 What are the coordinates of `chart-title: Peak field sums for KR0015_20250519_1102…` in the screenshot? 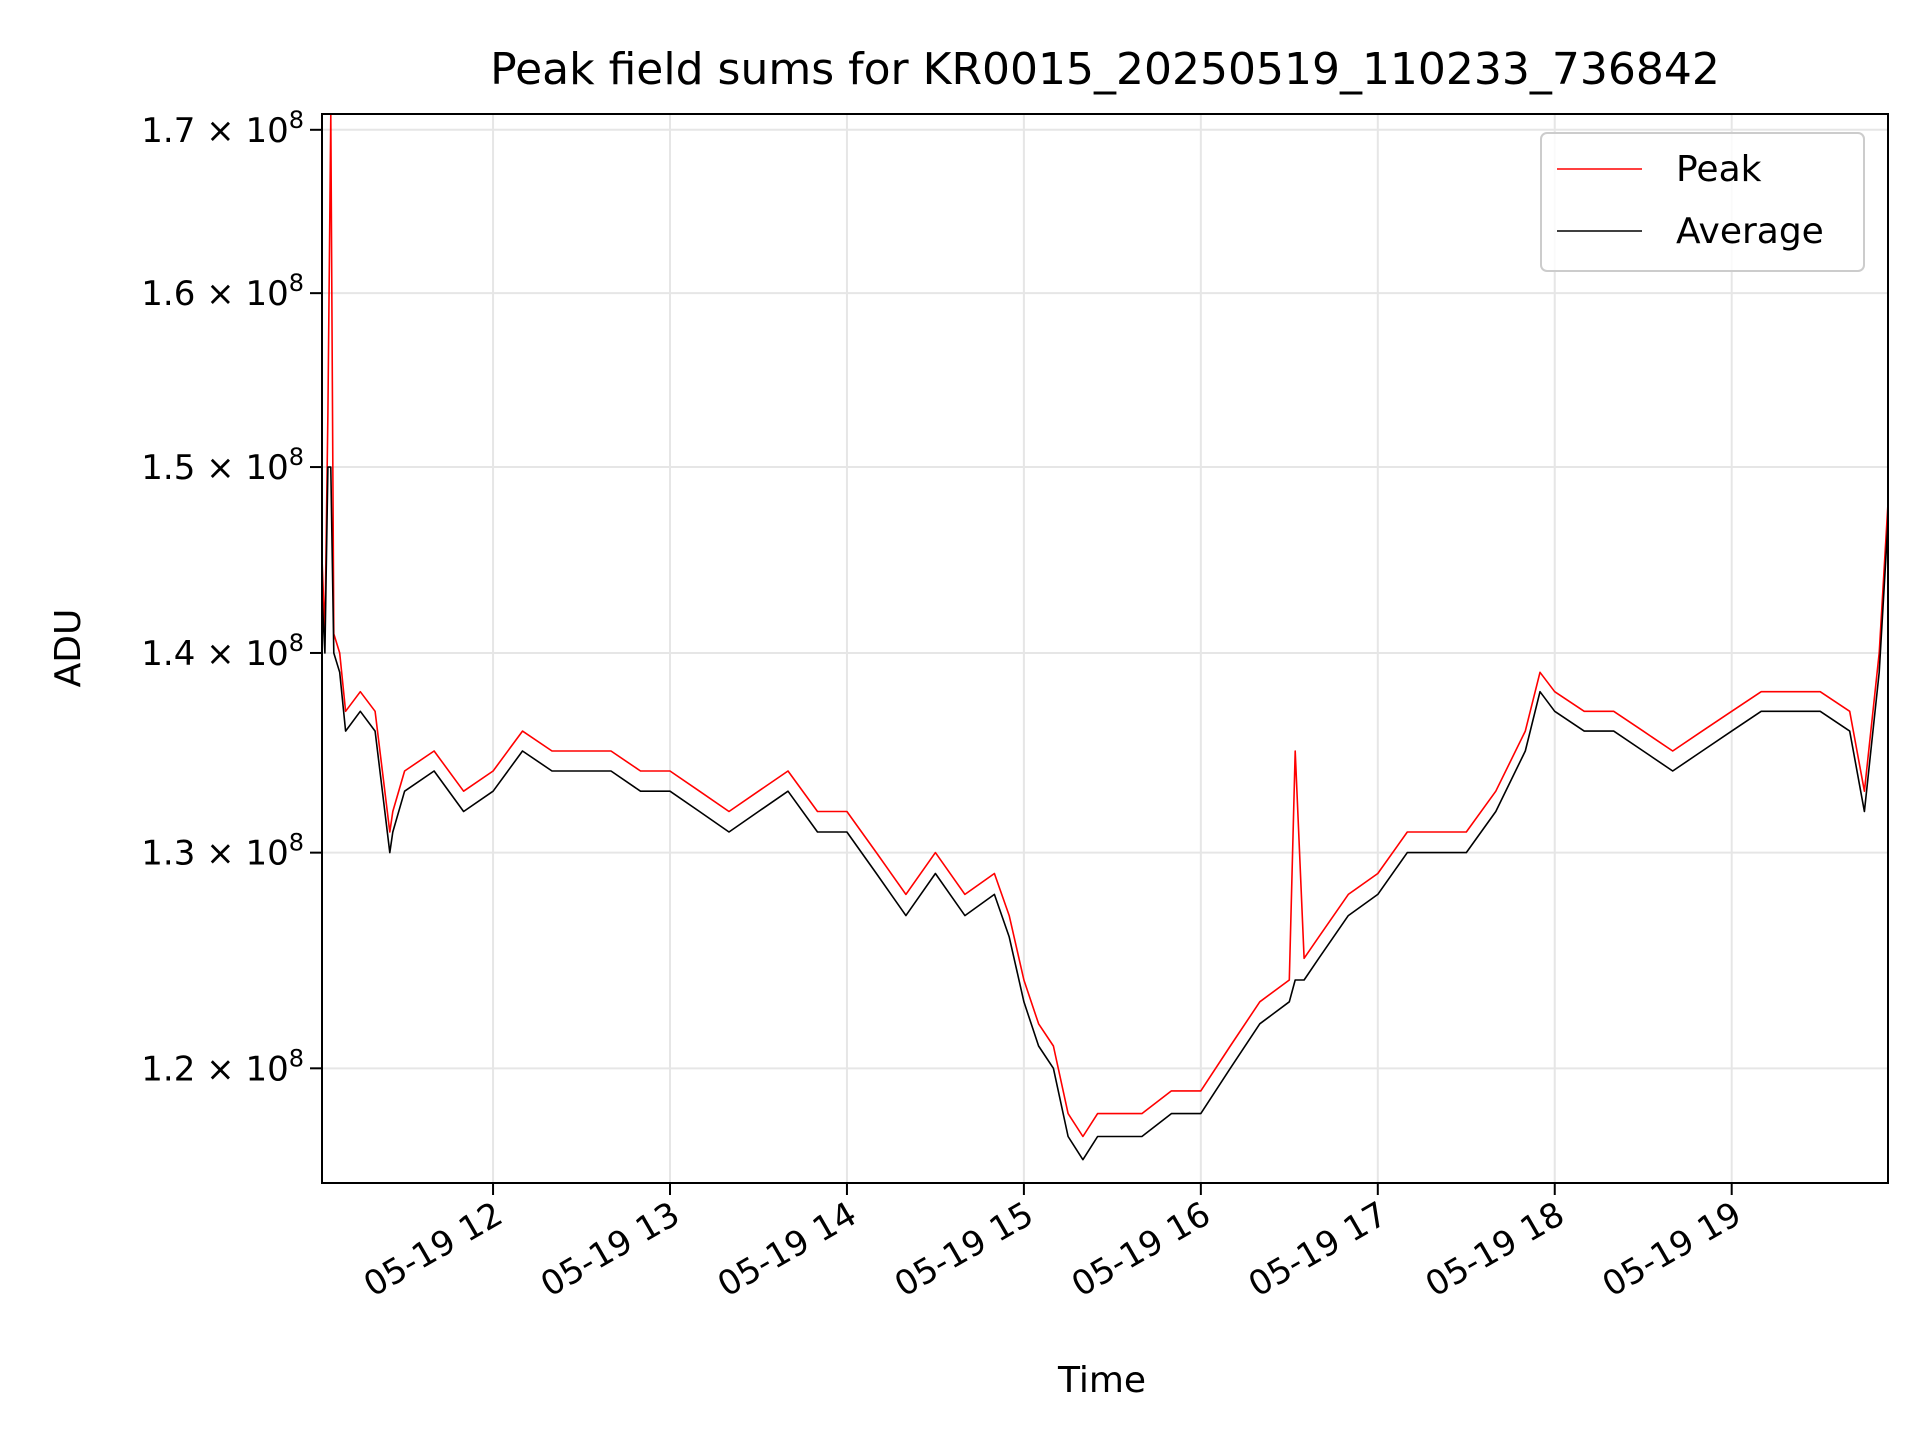 It's located at (1105, 69).